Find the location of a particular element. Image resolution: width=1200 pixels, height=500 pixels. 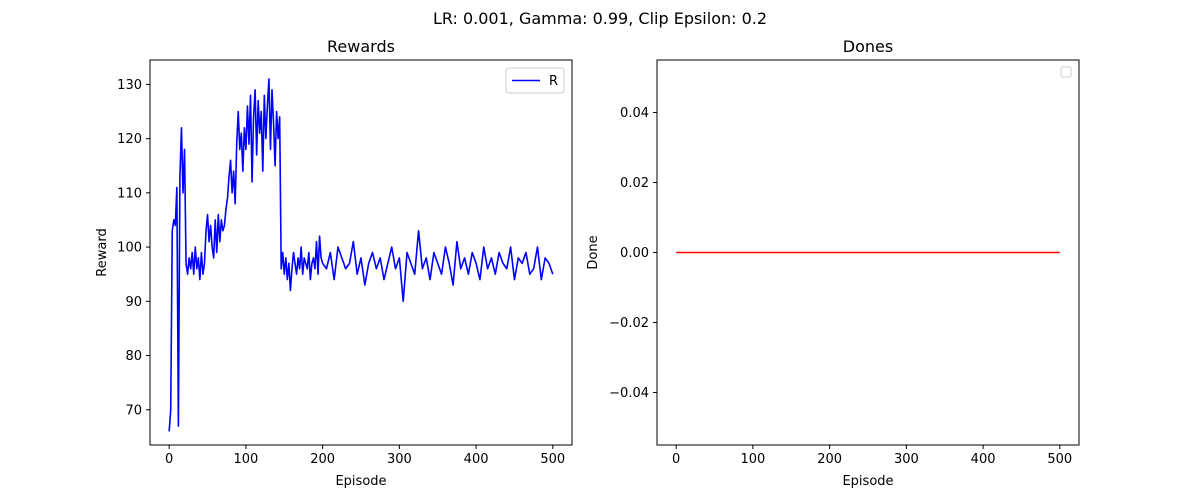

rewards-xtick-label: 200 is located at coordinates (322, 459).